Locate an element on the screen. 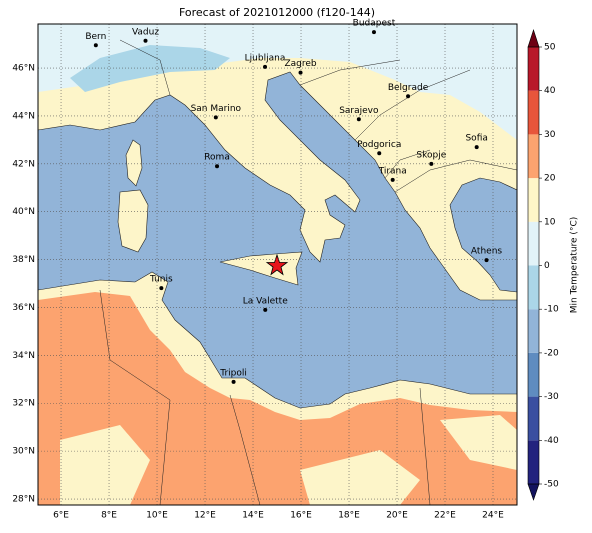  x-tick-label: 20°E is located at coordinates (397, 516).